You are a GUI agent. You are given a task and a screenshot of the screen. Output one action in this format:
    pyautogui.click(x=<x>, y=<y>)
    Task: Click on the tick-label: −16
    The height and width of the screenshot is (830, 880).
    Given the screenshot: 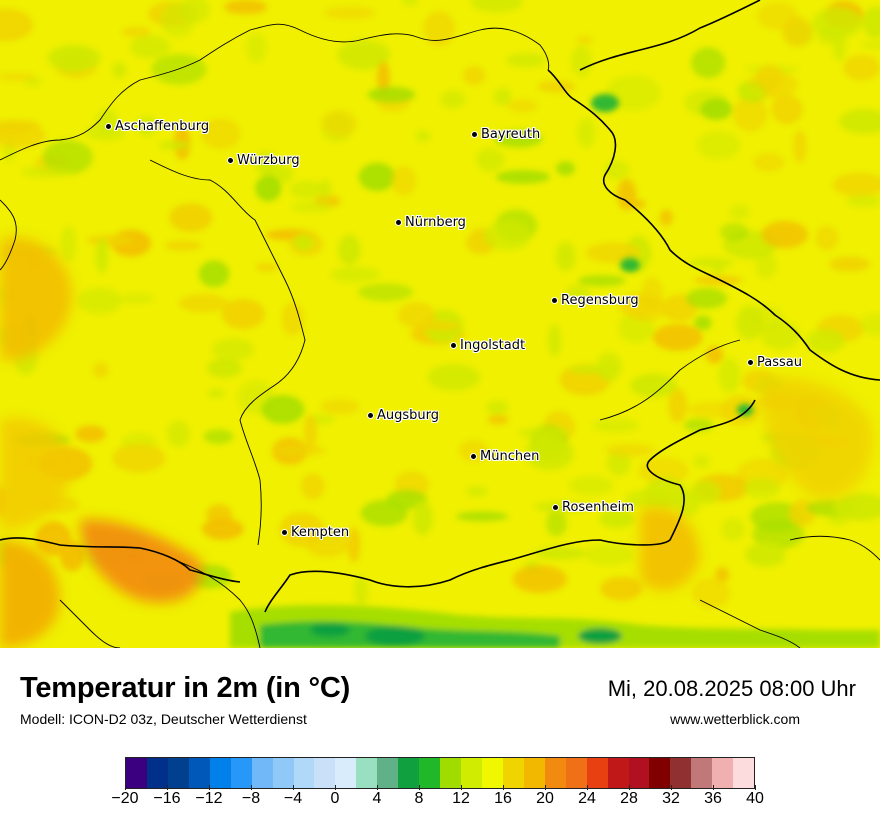 What is the action you would take?
    pyautogui.click(x=167, y=798)
    